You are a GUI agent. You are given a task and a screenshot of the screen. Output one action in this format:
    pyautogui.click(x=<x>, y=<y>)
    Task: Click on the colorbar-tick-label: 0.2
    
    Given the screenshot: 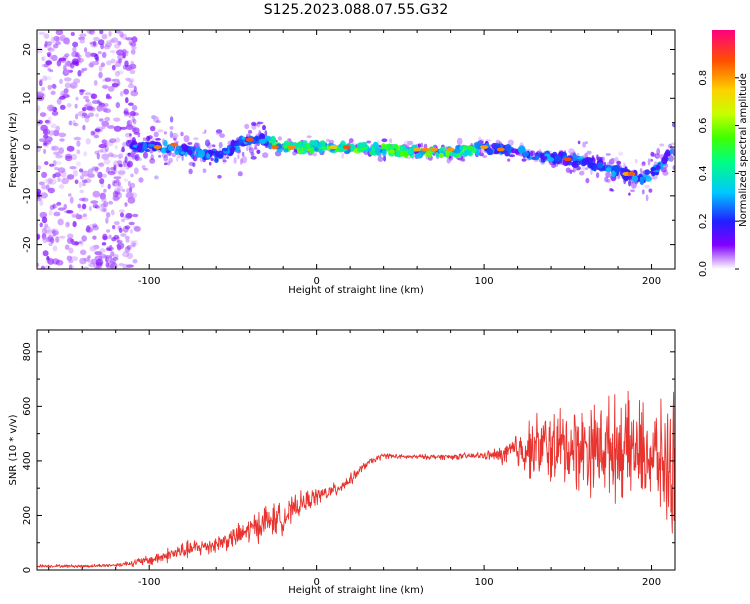 What is the action you would take?
    pyautogui.click(x=703, y=221)
    